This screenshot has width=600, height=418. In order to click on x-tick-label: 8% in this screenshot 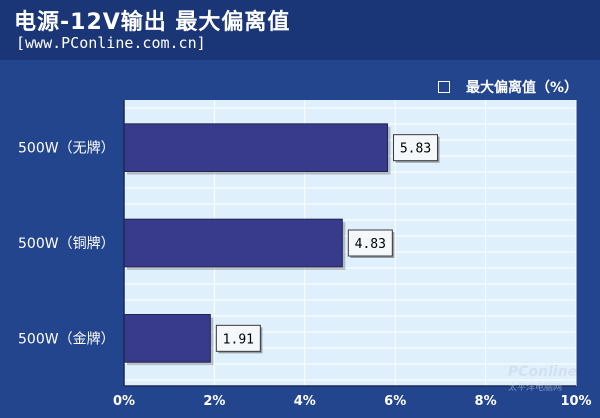, I will do `click(486, 401)`.